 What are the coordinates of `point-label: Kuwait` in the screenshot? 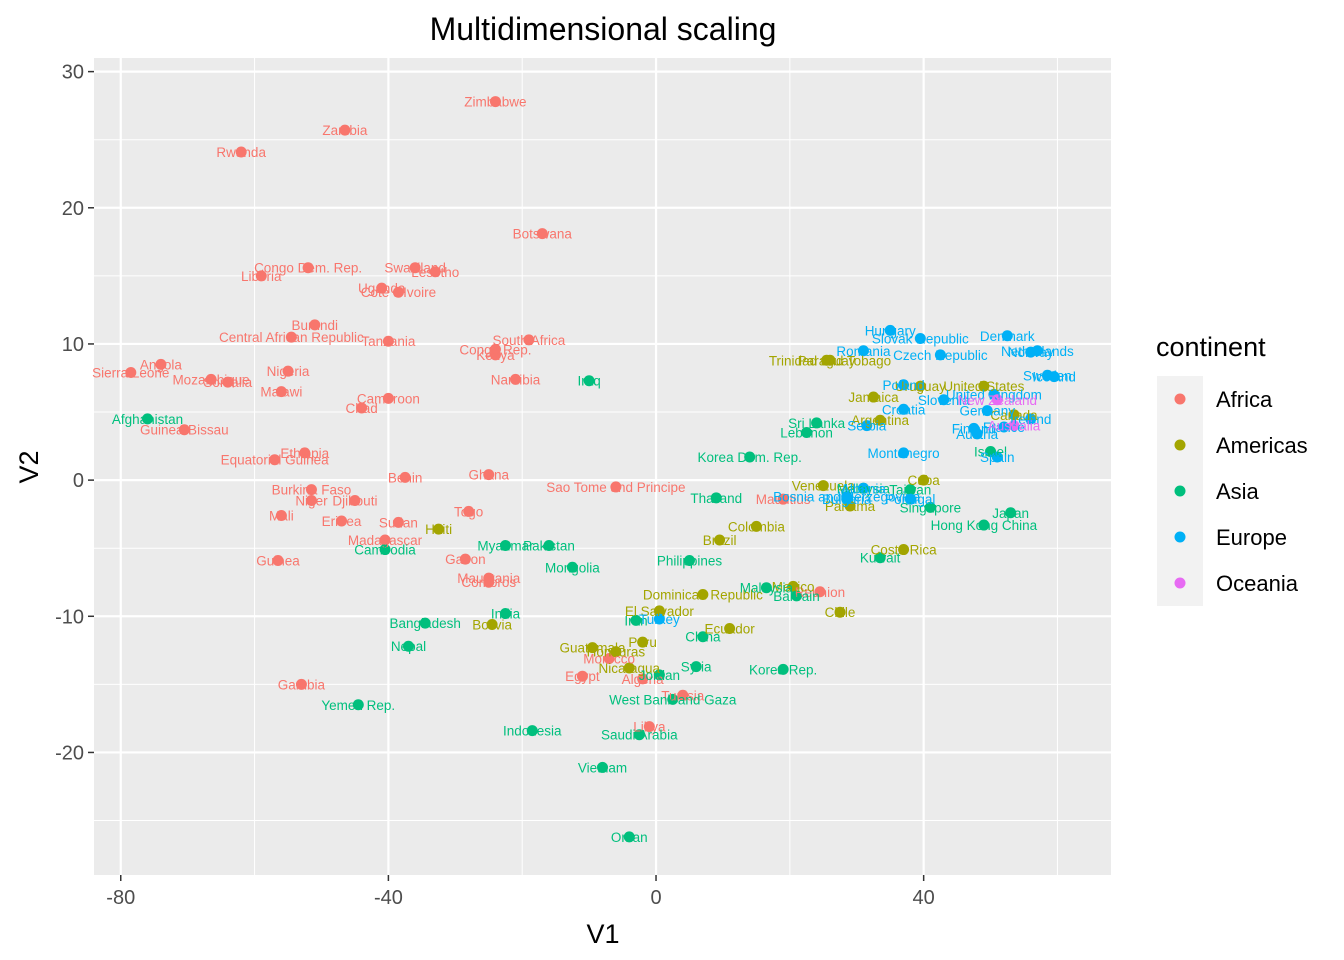 It's located at (880, 558).